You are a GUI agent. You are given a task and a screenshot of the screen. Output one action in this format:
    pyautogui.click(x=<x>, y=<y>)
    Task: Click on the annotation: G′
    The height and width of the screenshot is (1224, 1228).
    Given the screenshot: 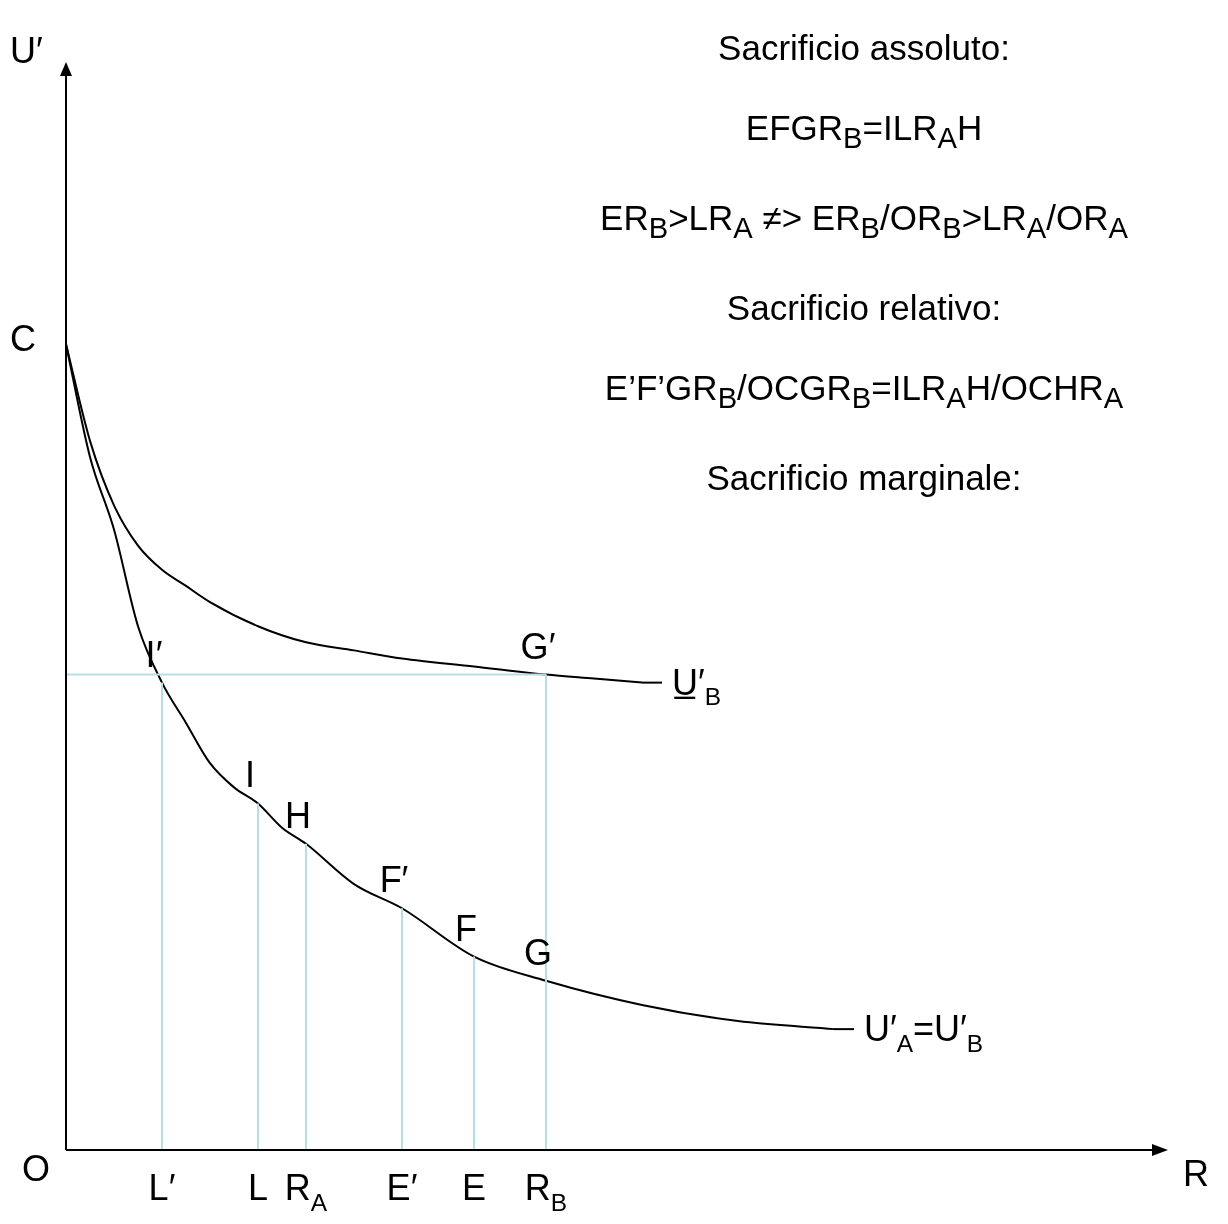 What is the action you would take?
    pyautogui.click(x=538, y=646)
    